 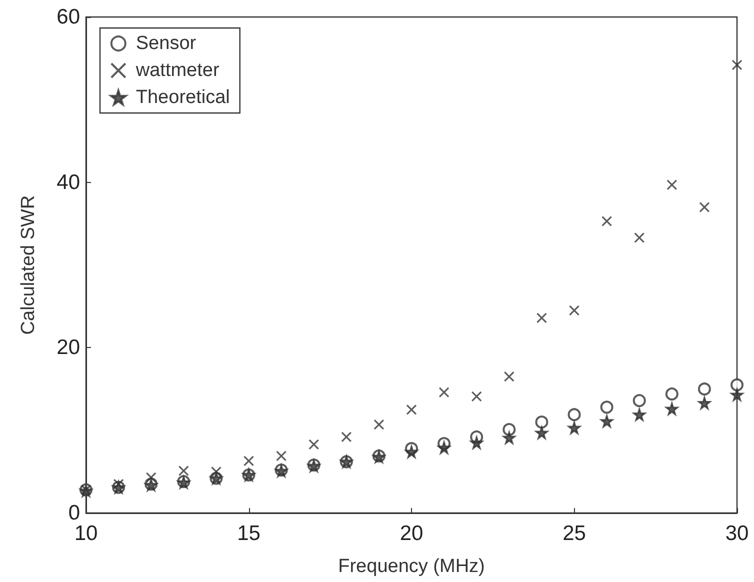 What do you see at coordinates (74, 513) in the screenshot?
I see `y-tick-label: 0` at bounding box center [74, 513].